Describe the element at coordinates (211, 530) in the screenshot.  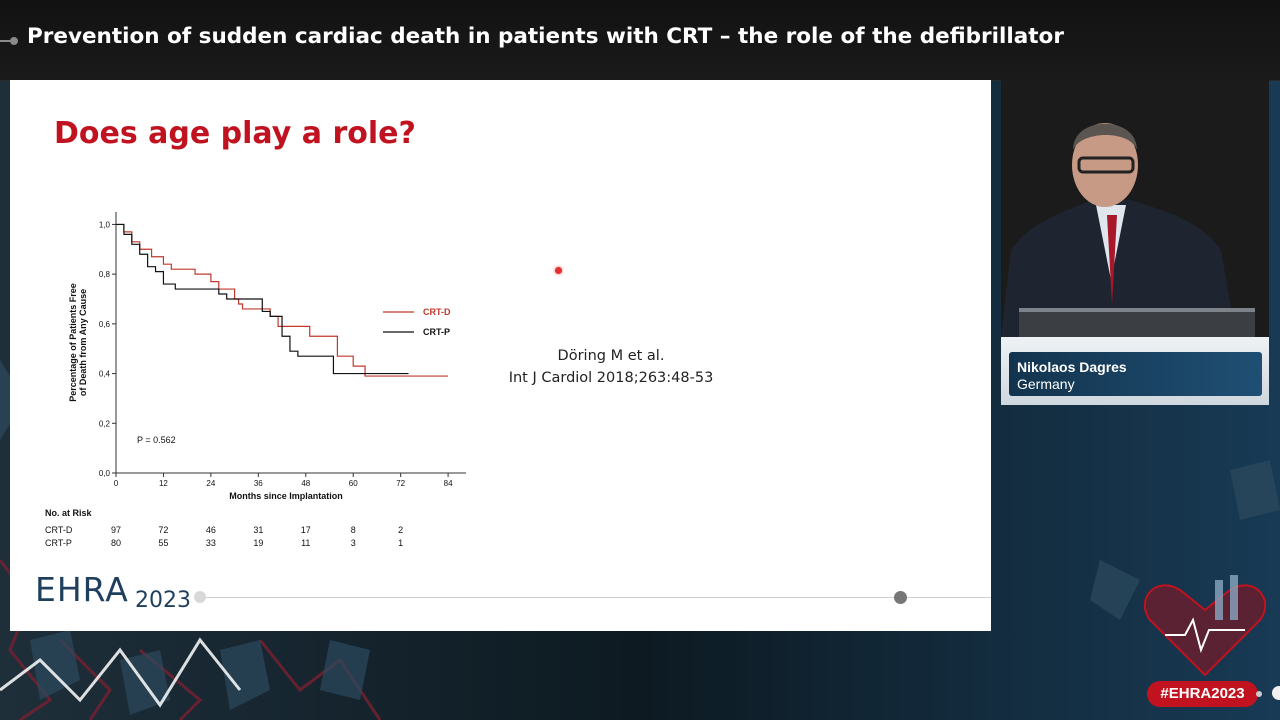
I see `at-risk-value: 46` at that location.